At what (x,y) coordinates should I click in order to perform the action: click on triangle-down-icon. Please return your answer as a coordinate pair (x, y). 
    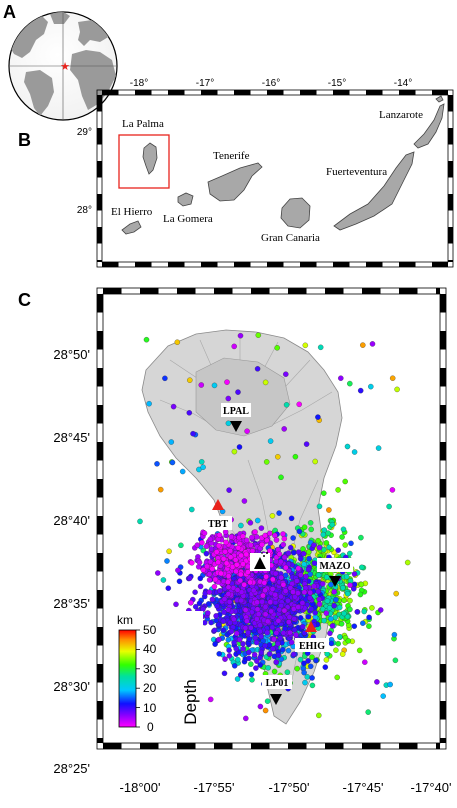
    Looking at the image, I should click on (236, 426).